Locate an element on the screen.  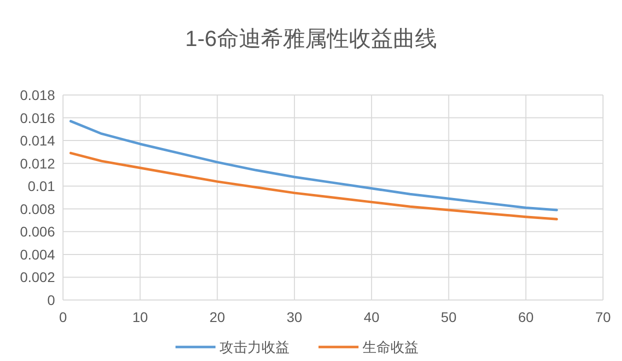
y-tick-label: 0.002 is located at coordinates (38, 277).